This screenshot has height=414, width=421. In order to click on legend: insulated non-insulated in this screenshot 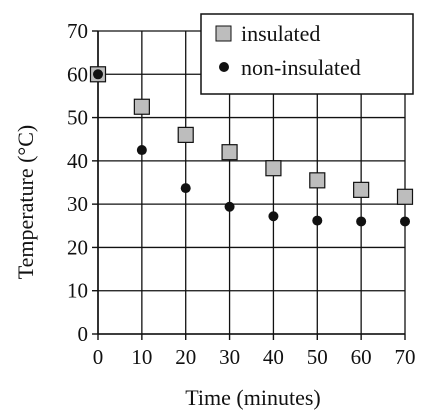, I will do `click(307, 54)`.